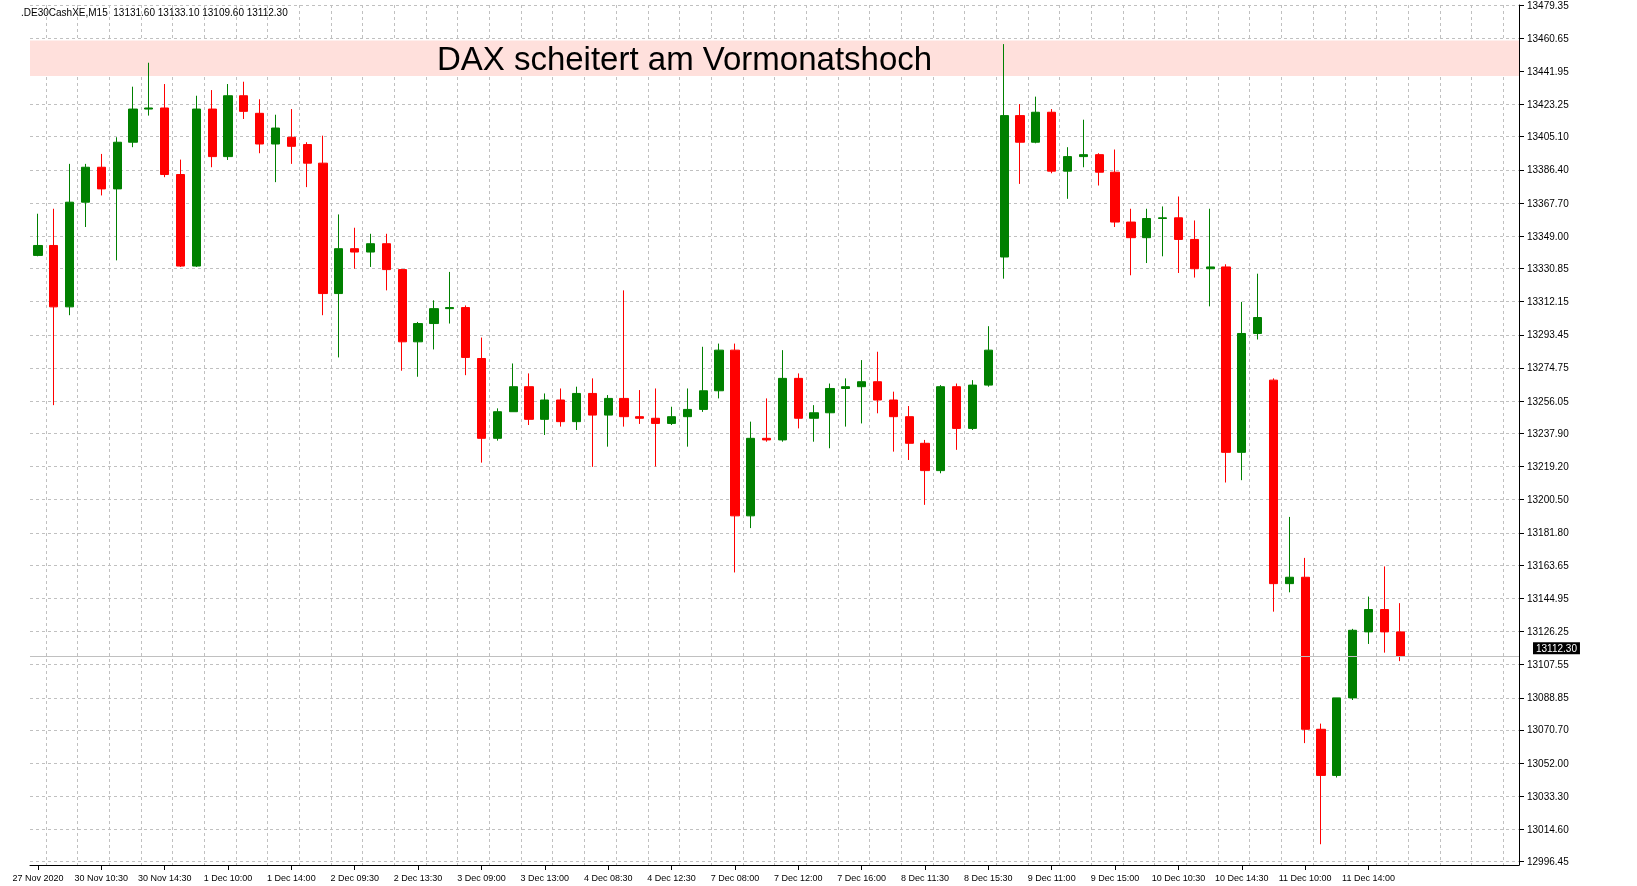 This screenshot has height=886, width=1637. Describe the element at coordinates (354, 877) in the screenshot. I see `x-tick-label: 2 Dec 09:30` at that location.